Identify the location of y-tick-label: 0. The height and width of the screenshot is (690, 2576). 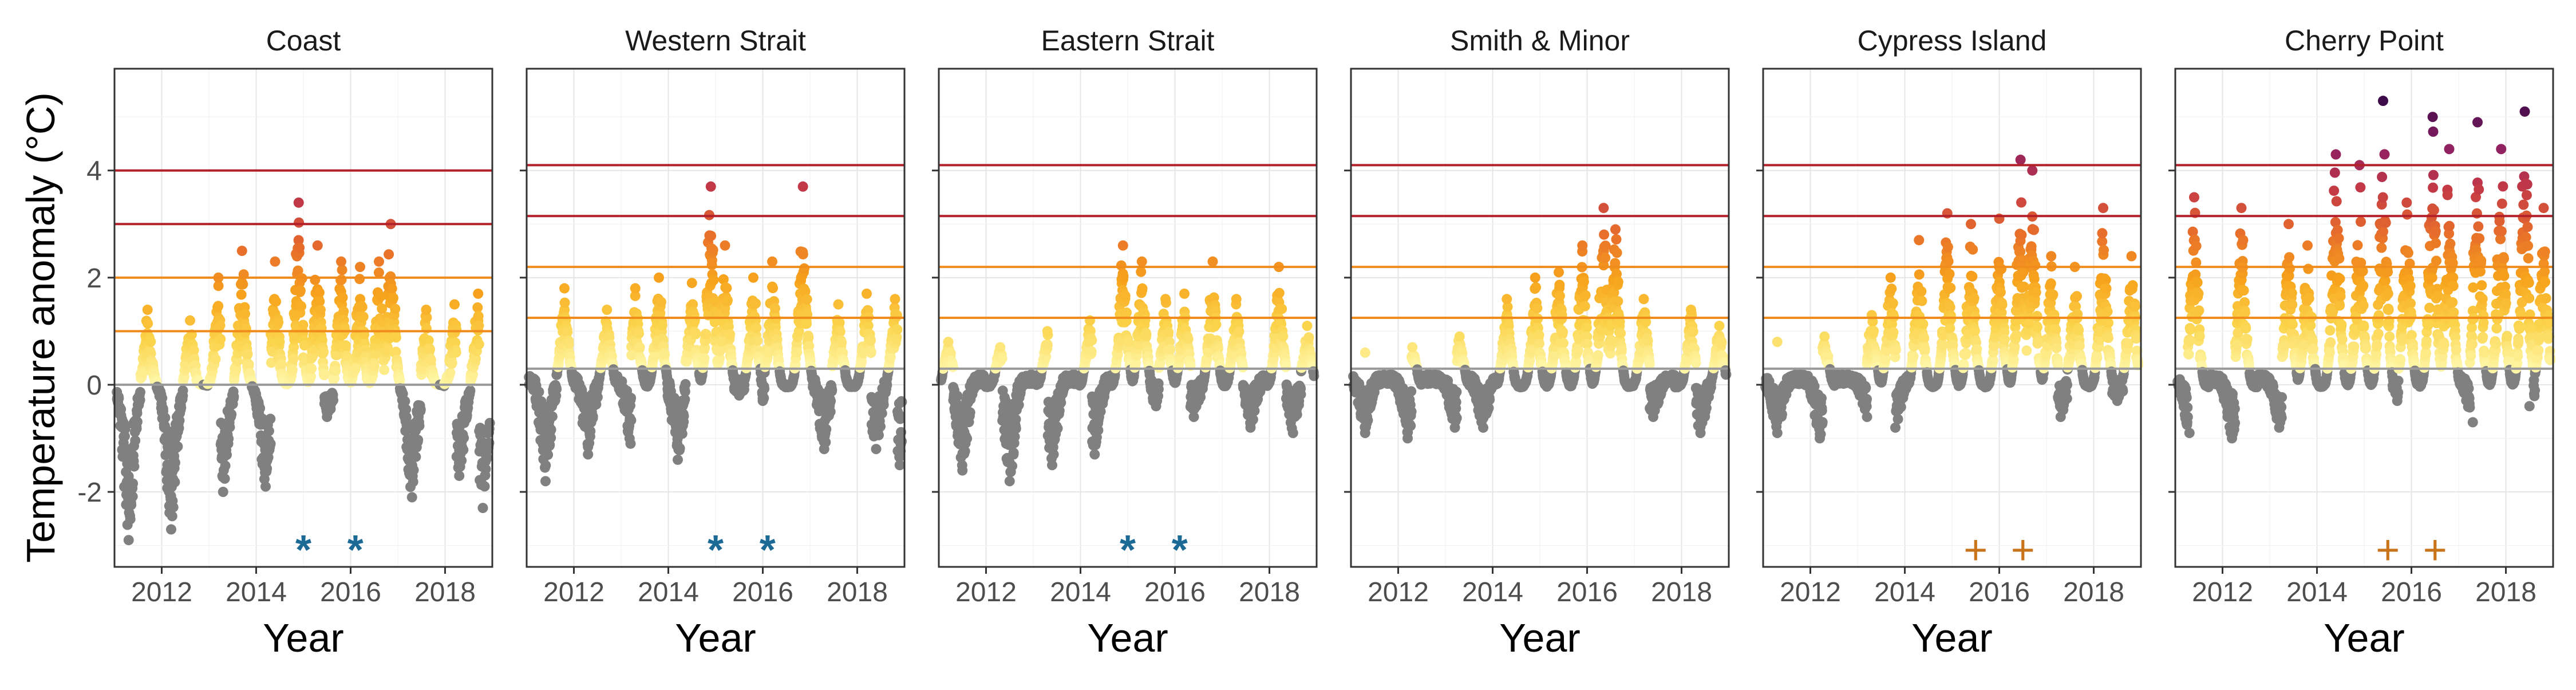
(94, 385).